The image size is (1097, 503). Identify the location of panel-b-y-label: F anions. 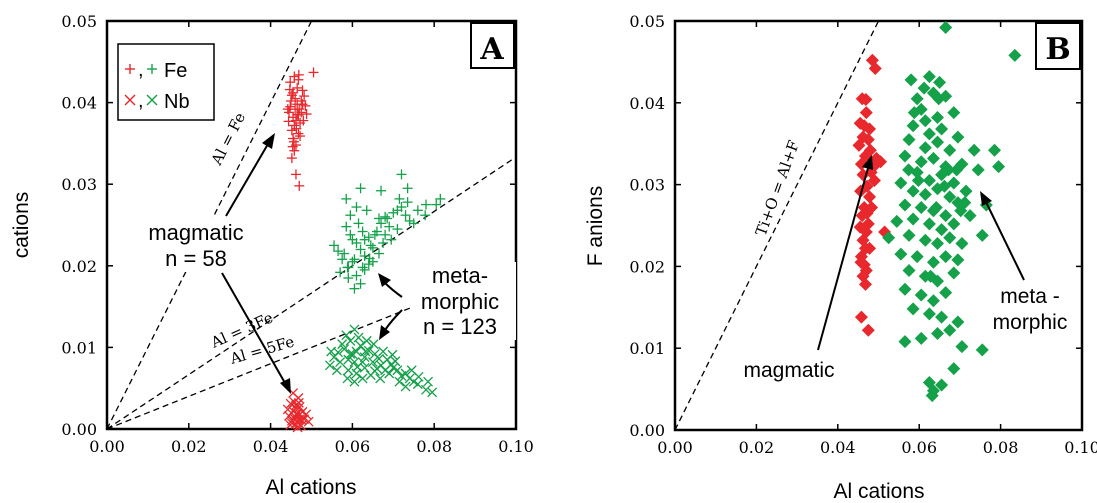
(595, 226).